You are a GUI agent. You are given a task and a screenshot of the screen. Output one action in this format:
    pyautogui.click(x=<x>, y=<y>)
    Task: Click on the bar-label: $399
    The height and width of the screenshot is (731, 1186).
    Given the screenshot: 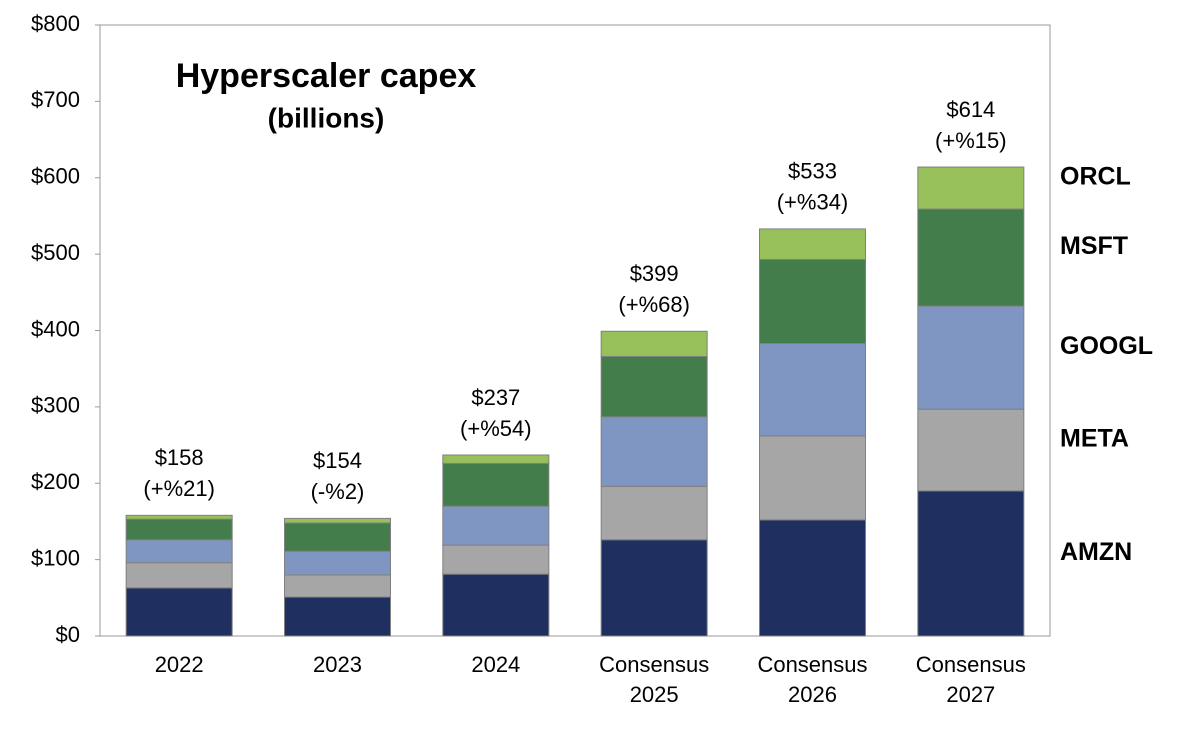 What is the action you would take?
    pyautogui.click(x=654, y=273)
    